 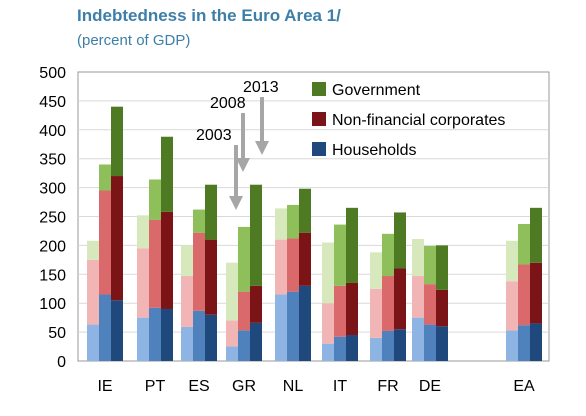 I want to click on x-tick-label-nl: NL, so click(x=293, y=386).